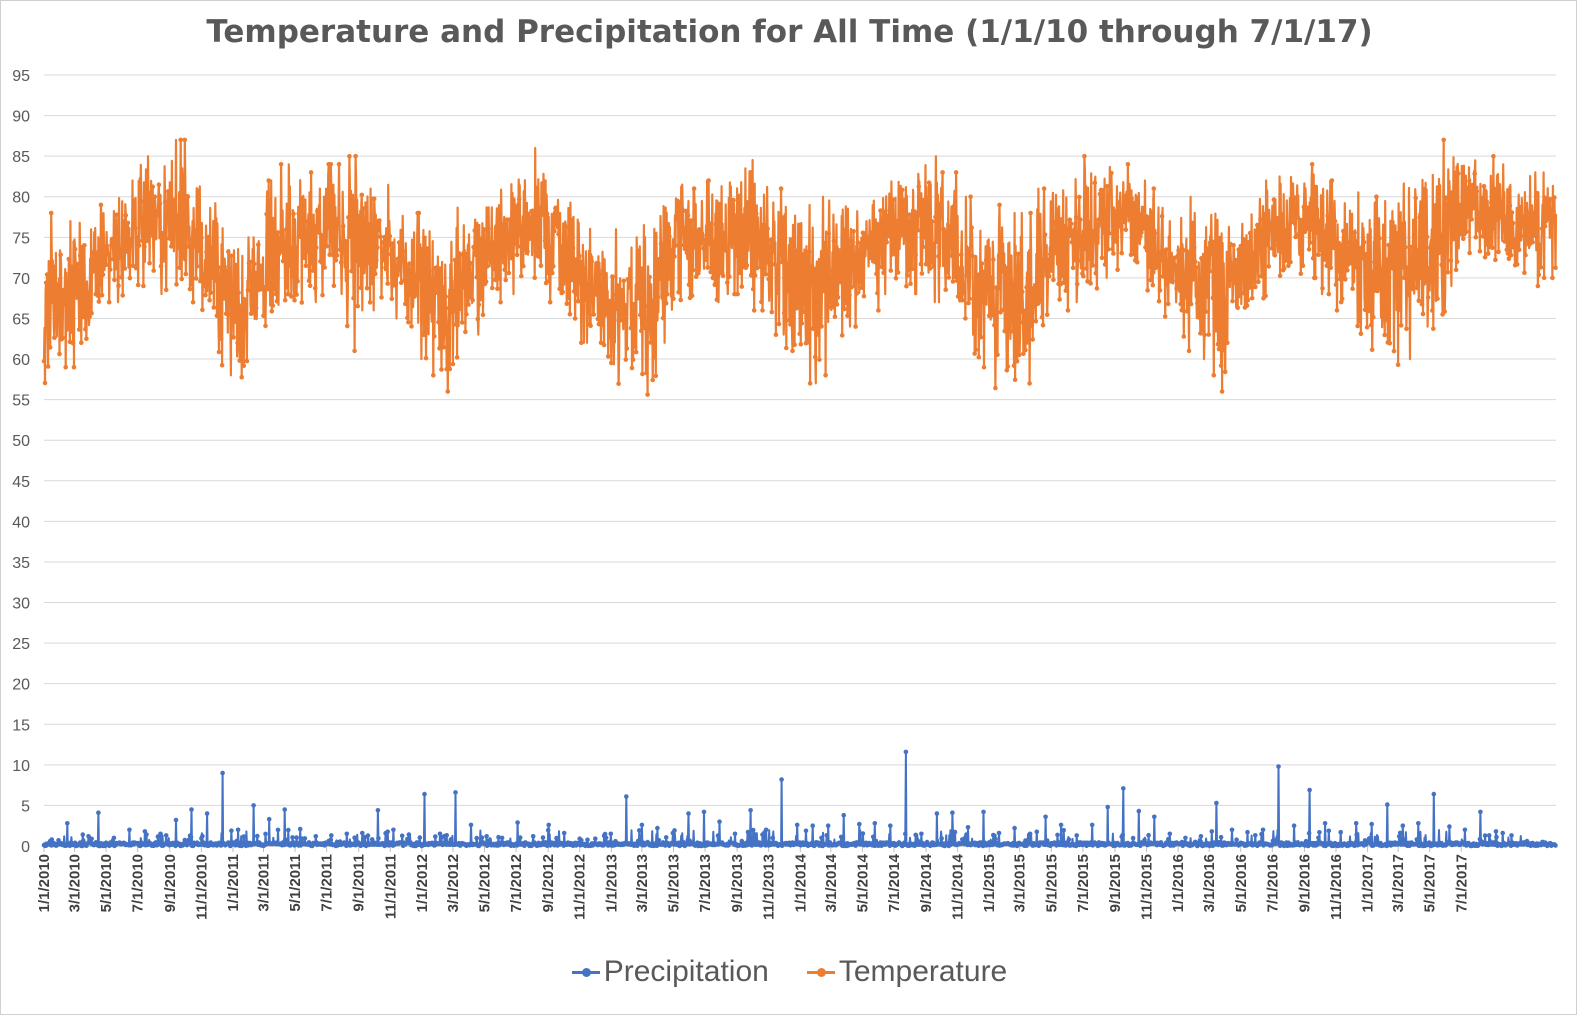 Image resolution: width=1579 pixels, height=1017 pixels. Describe the element at coordinates (906, 972) in the screenshot. I see `legend-item-temperature: Temperature` at that location.